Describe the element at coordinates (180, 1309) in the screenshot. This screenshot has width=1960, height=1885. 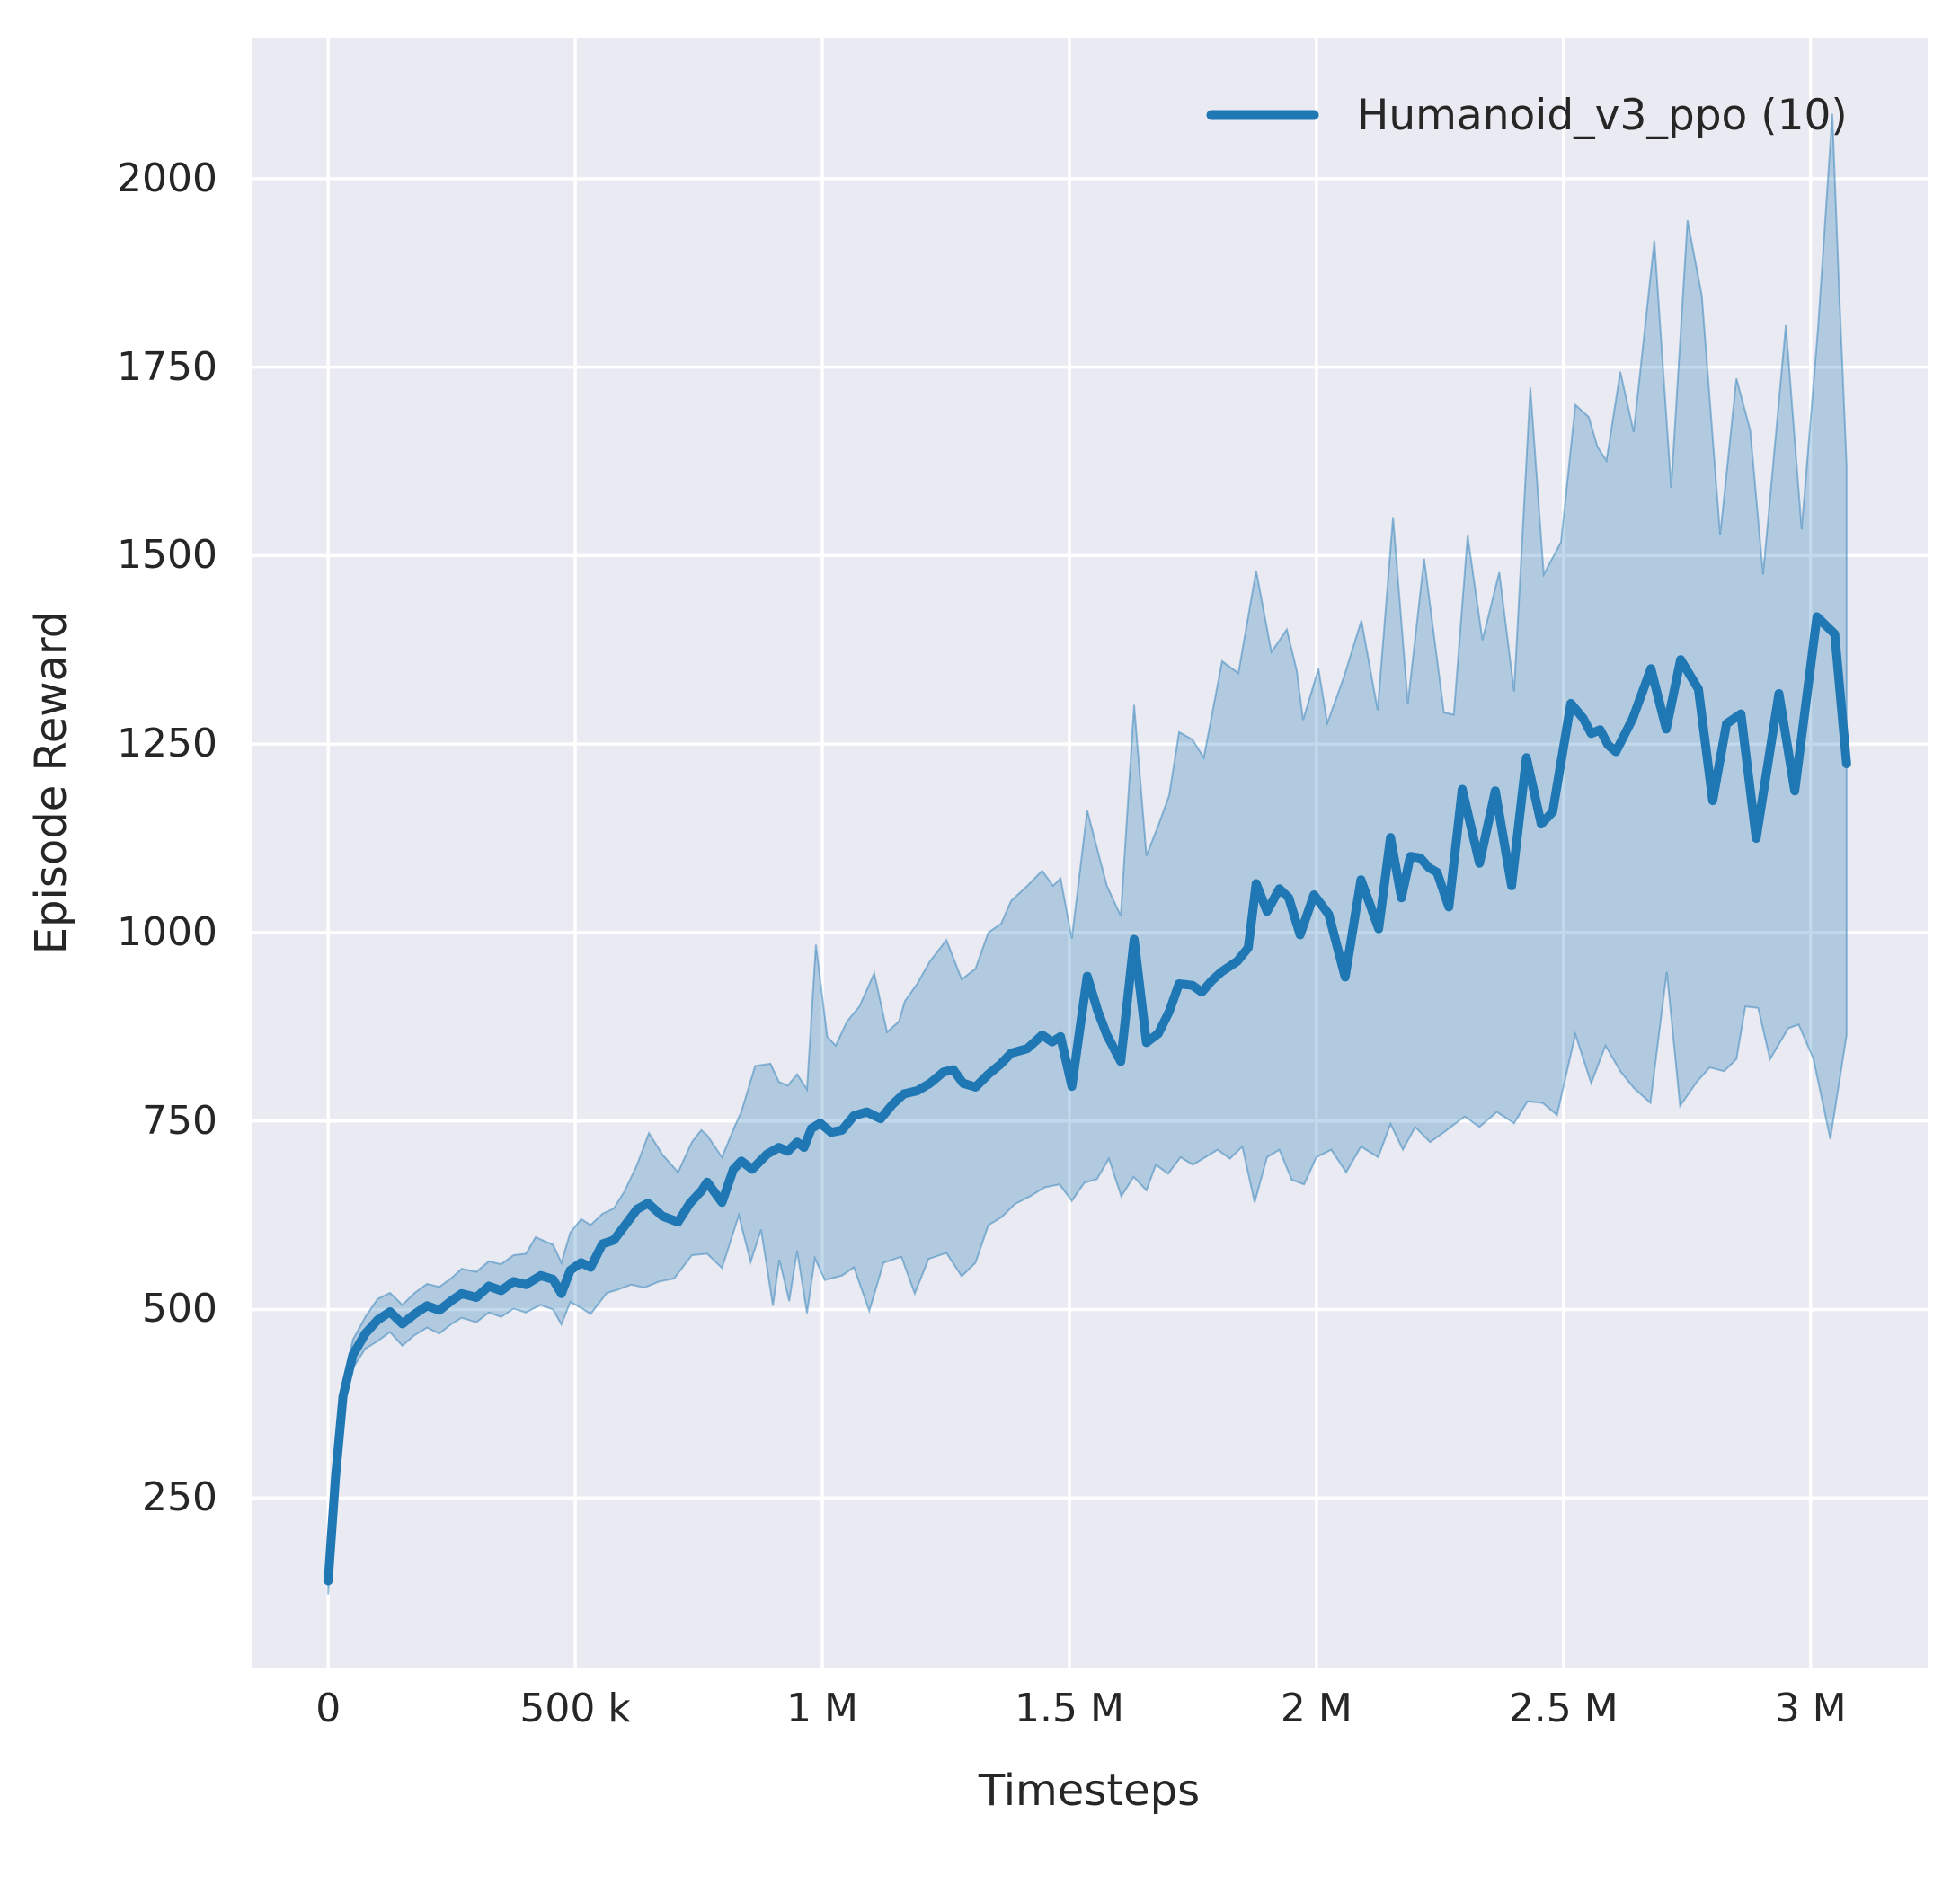
I see `y-tick-label-500: 500` at that location.